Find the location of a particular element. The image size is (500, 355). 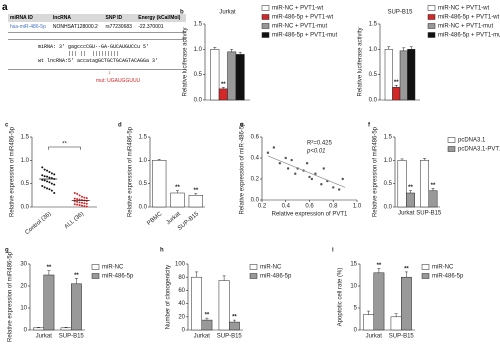

x-tick-label: 0.4 is located at coordinates (286, 207).